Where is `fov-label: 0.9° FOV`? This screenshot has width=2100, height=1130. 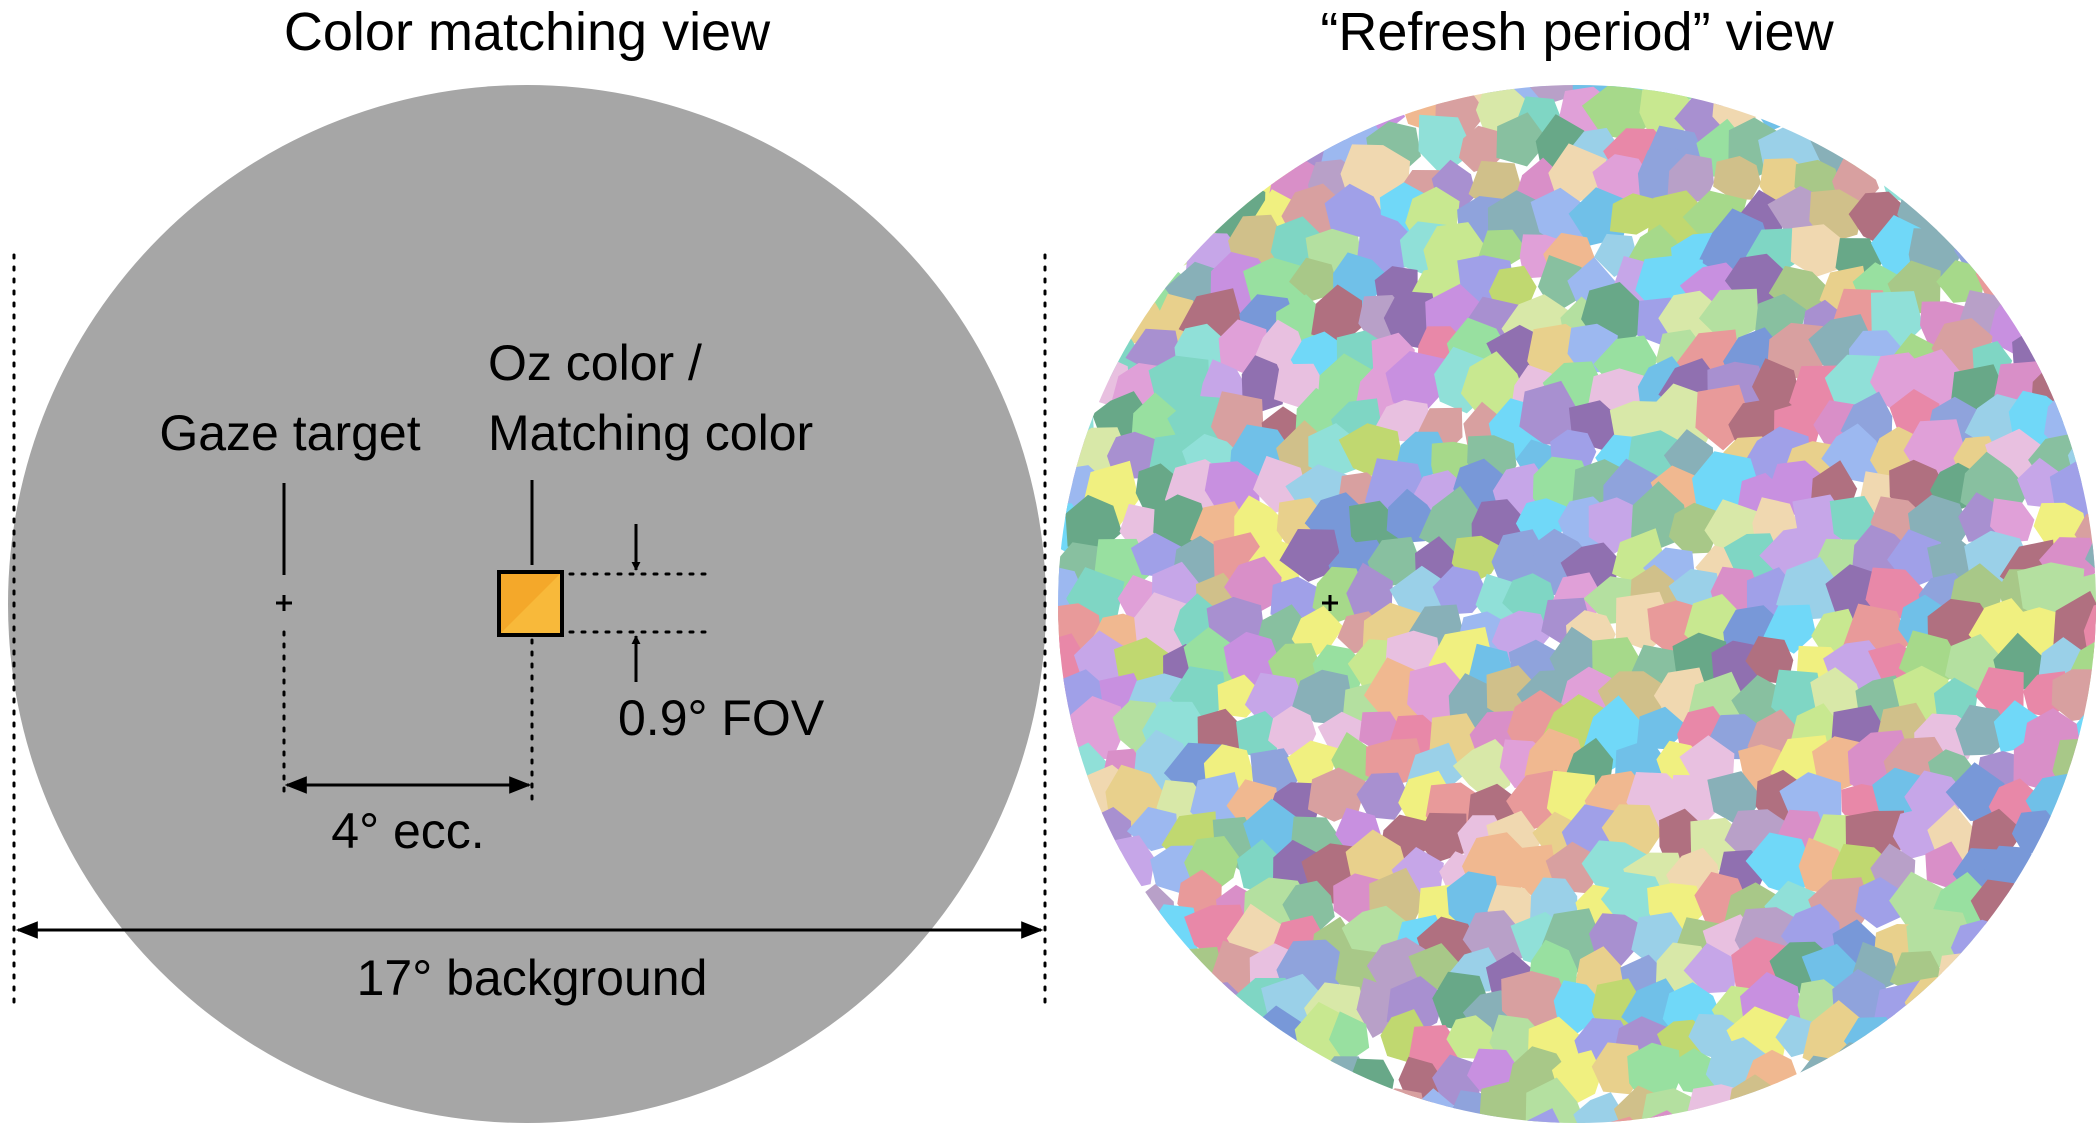
fov-label: 0.9° FOV is located at coordinates (721, 718).